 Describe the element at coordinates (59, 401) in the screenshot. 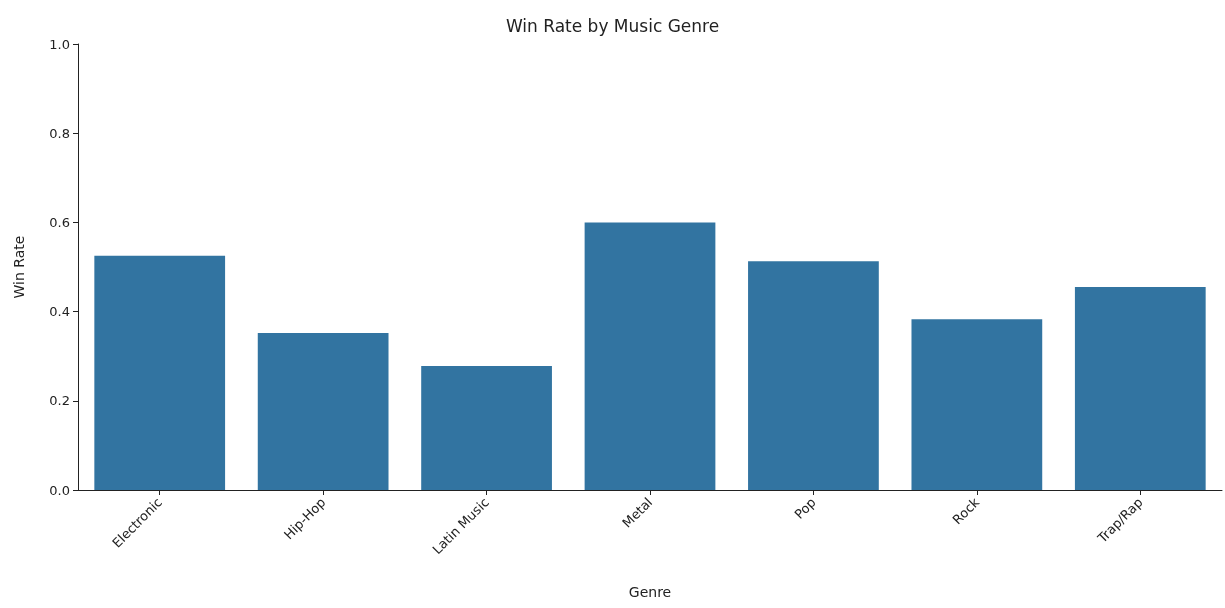

I see `y-tick-label: 0.2` at that location.